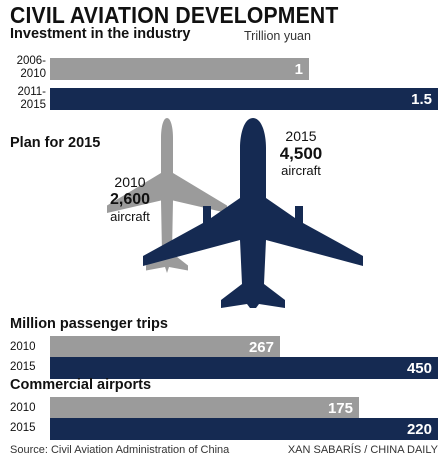  Describe the element at coordinates (33, 105) in the screenshot. I see `investment-category-label-1-line-2: 2015` at that location.